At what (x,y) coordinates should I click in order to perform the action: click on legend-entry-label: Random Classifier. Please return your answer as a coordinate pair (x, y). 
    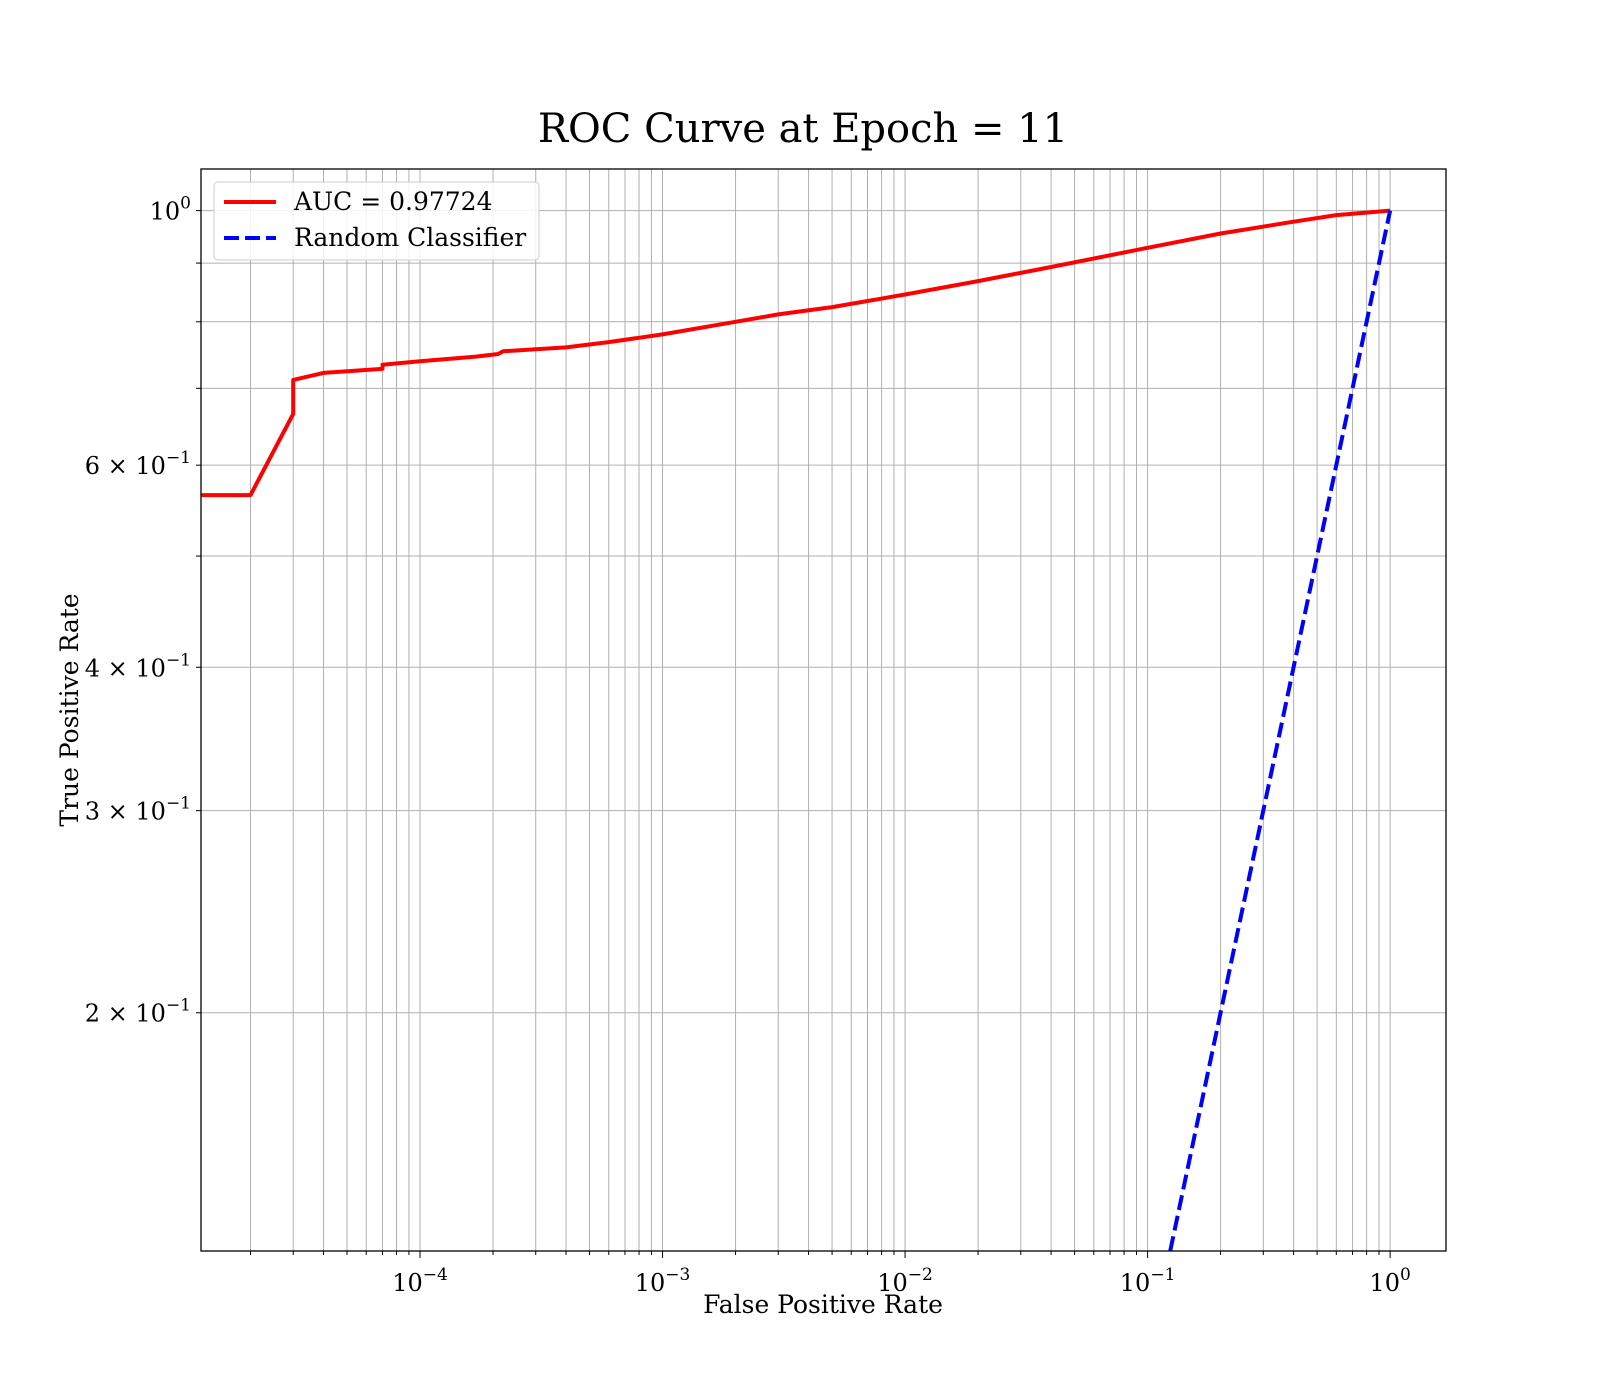
    Looking at the image, I should click on (410, 237).